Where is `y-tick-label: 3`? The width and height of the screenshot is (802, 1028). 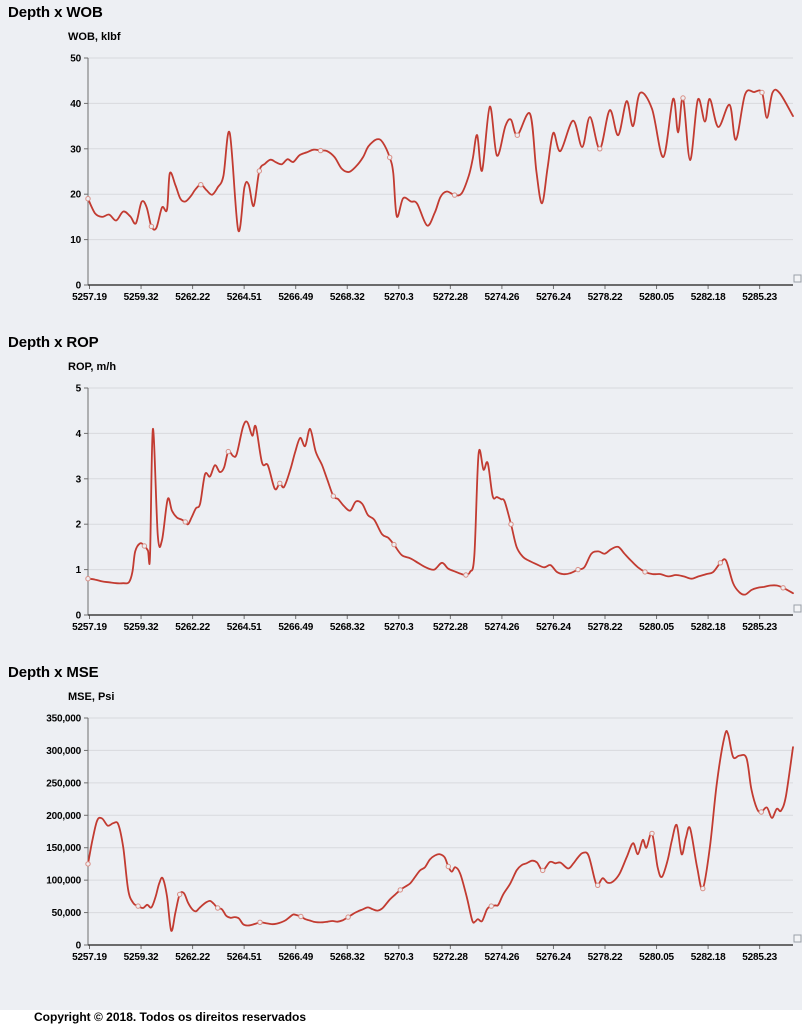 y-tick-label: 3 is located at coordinates (79, 479).